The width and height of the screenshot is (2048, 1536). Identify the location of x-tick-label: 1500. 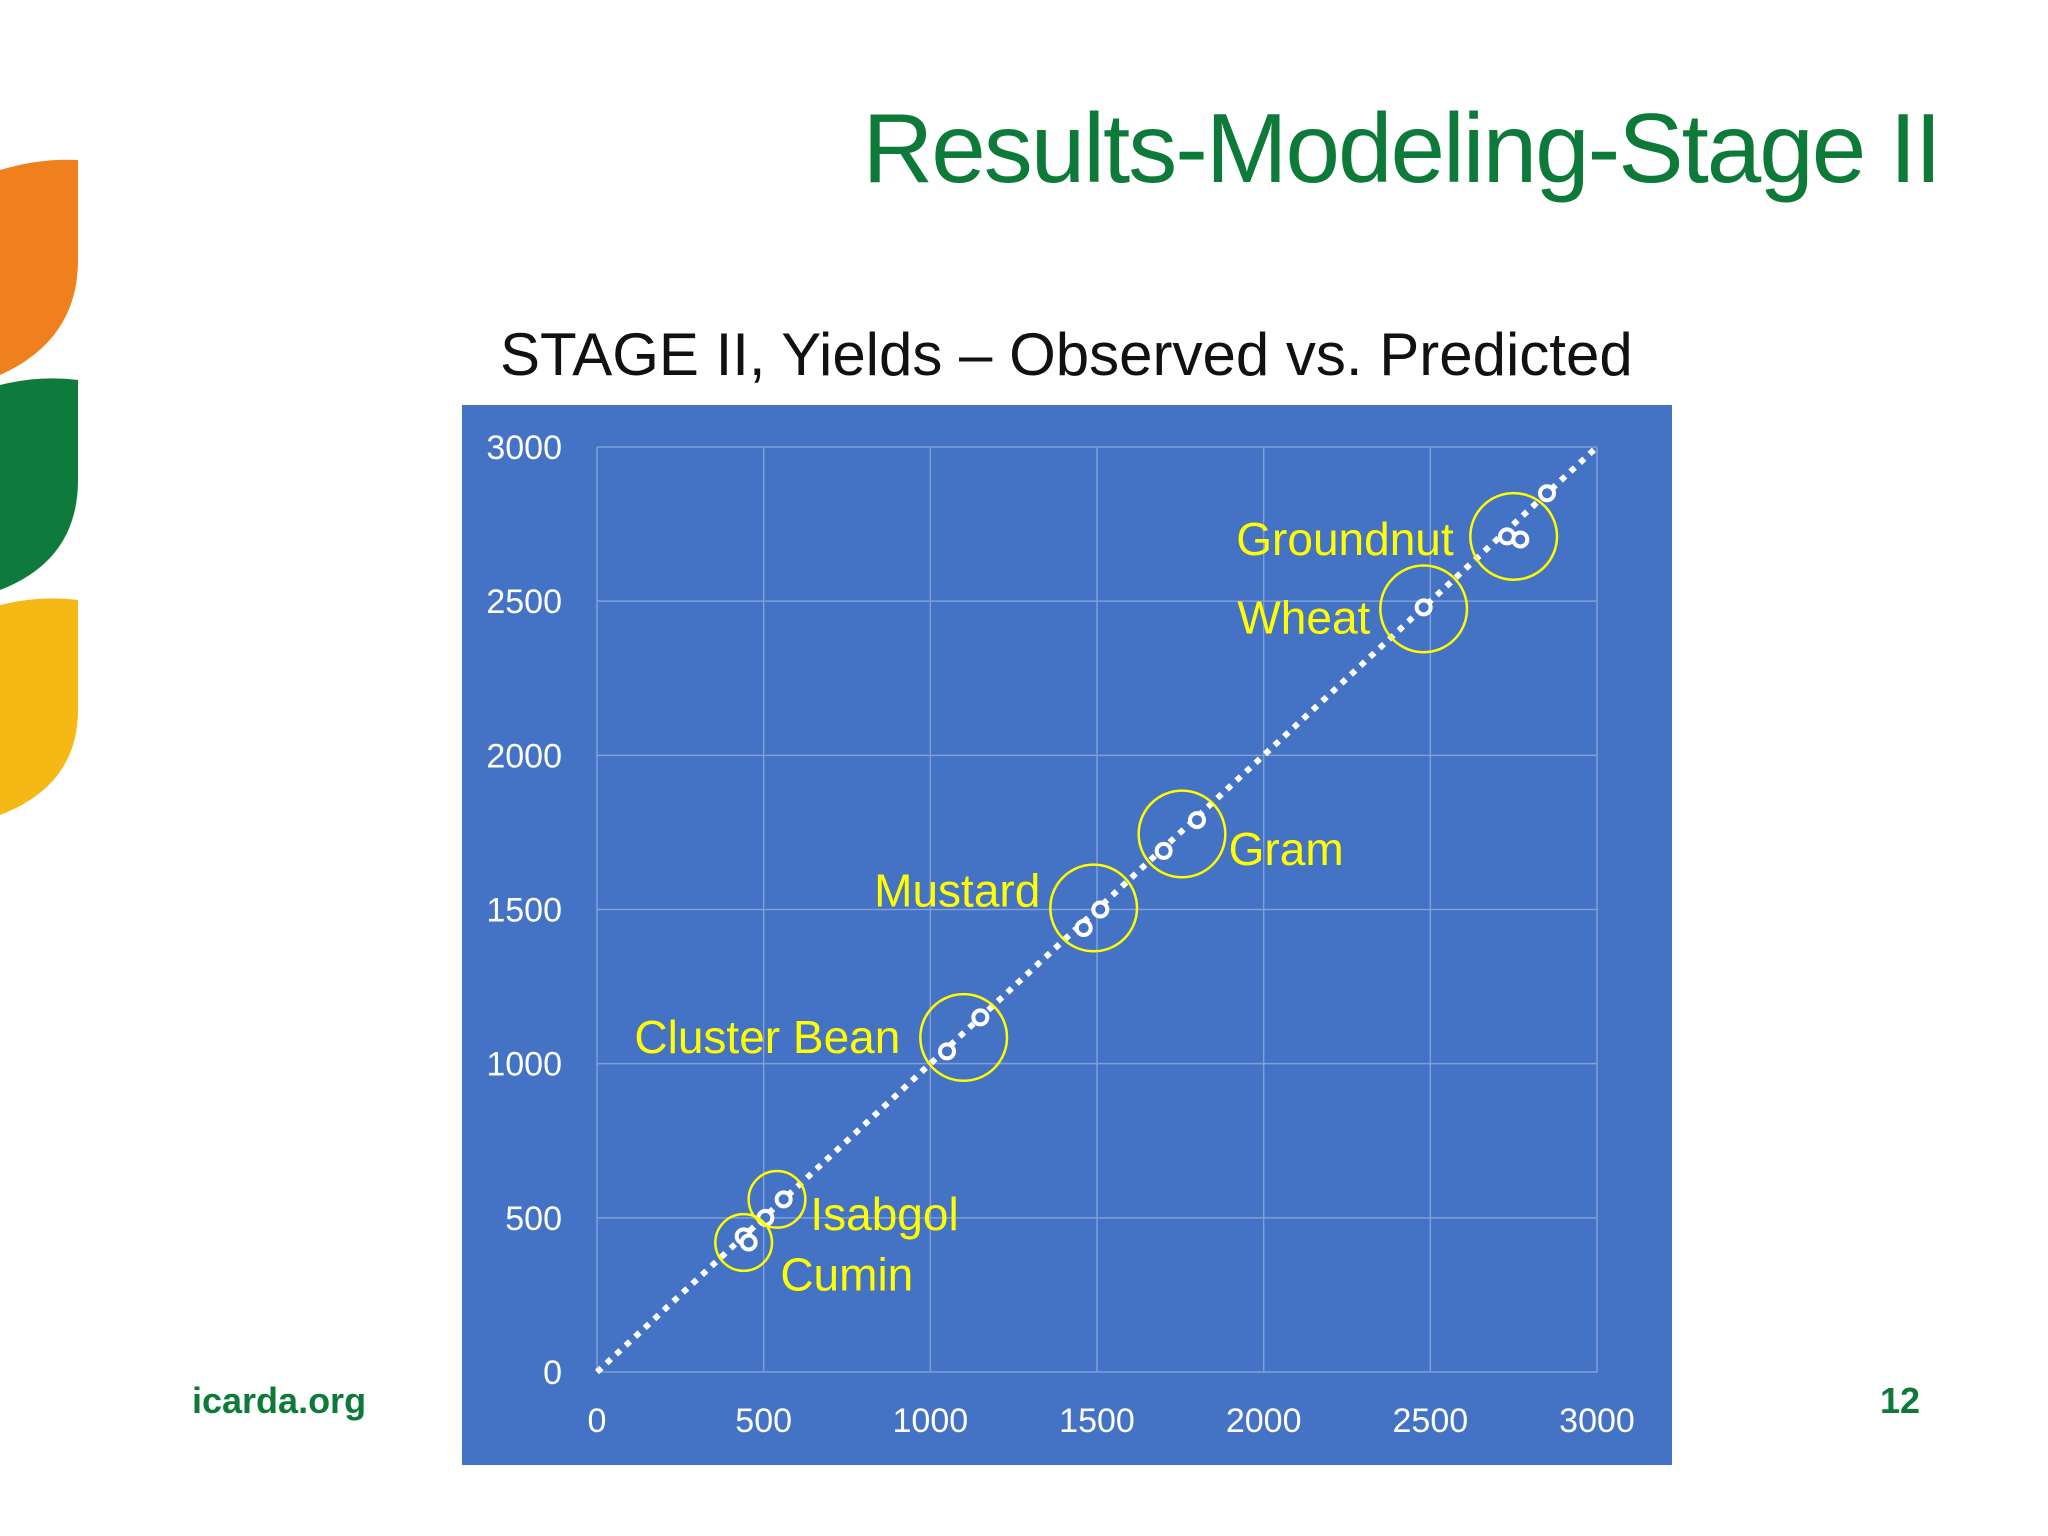
(1097, 1421).